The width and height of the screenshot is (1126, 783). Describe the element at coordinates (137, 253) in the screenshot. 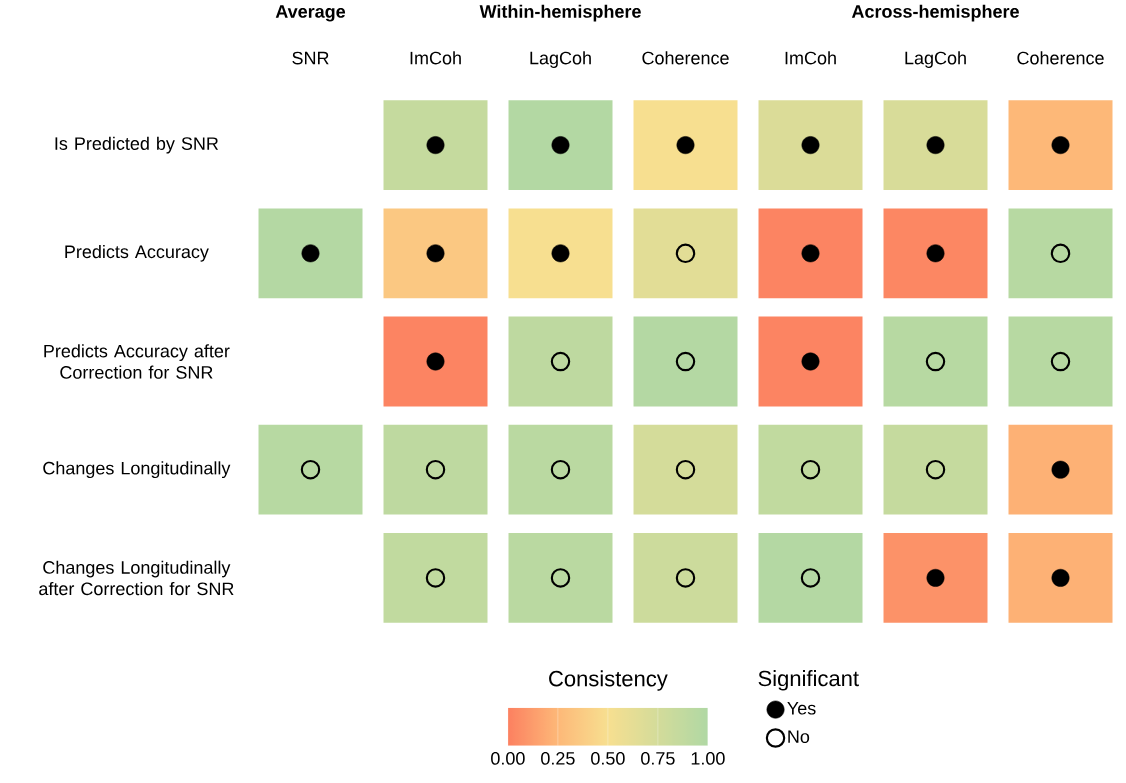

I see `y-tick-label: Predicts Accuracy` at that location.